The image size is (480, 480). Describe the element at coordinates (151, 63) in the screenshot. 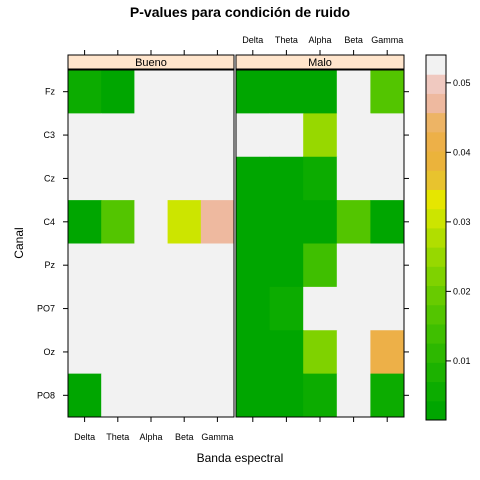

I see `strip-label: Bueno` at that location.